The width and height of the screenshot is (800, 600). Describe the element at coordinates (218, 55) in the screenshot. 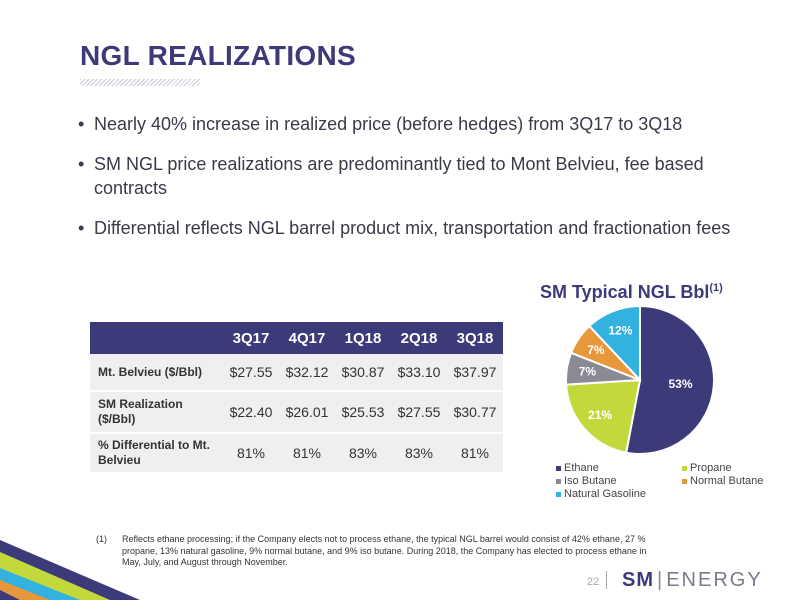

I see `page-title: NGL REALIZATIONS` at that location.